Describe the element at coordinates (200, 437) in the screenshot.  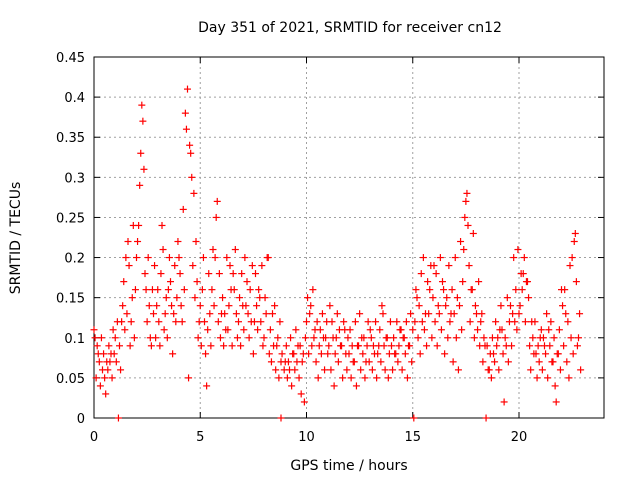
I see `x-tick-label: 5` at that location.